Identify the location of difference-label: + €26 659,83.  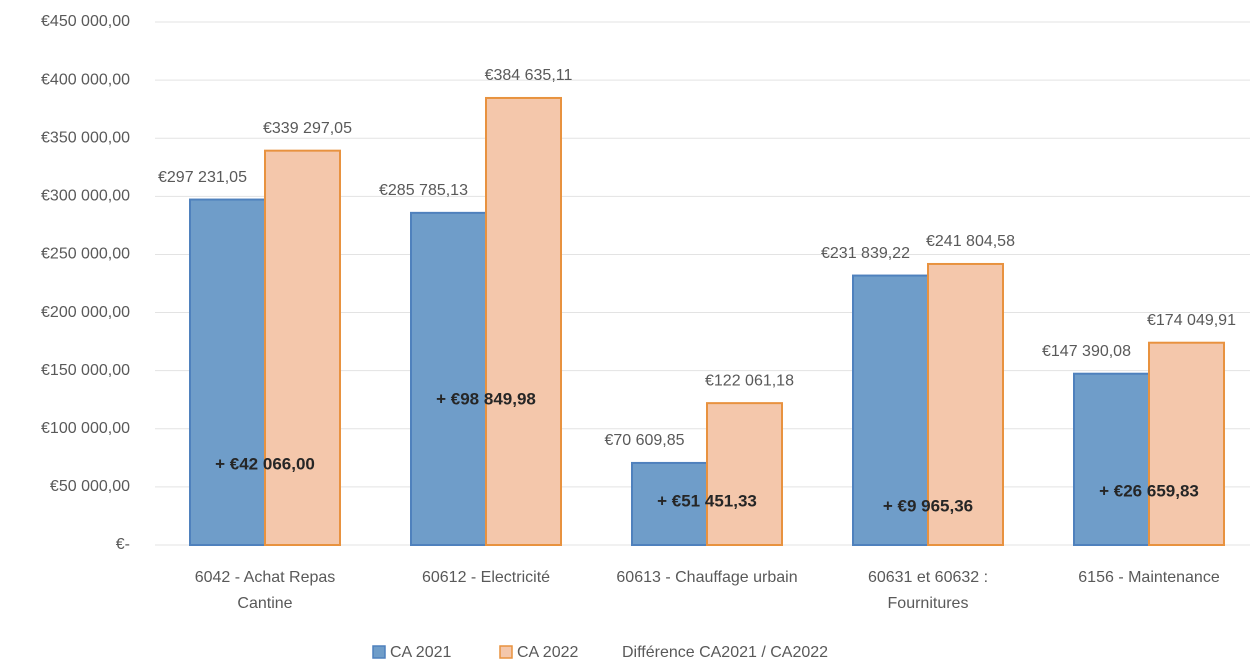
(1149, 490).